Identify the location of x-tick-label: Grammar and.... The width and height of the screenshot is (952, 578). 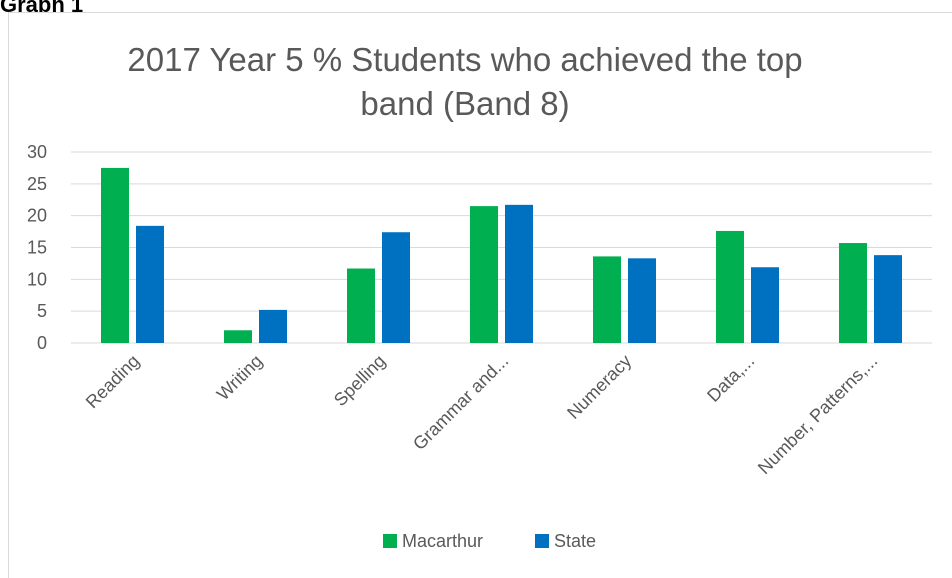
(460, 402).